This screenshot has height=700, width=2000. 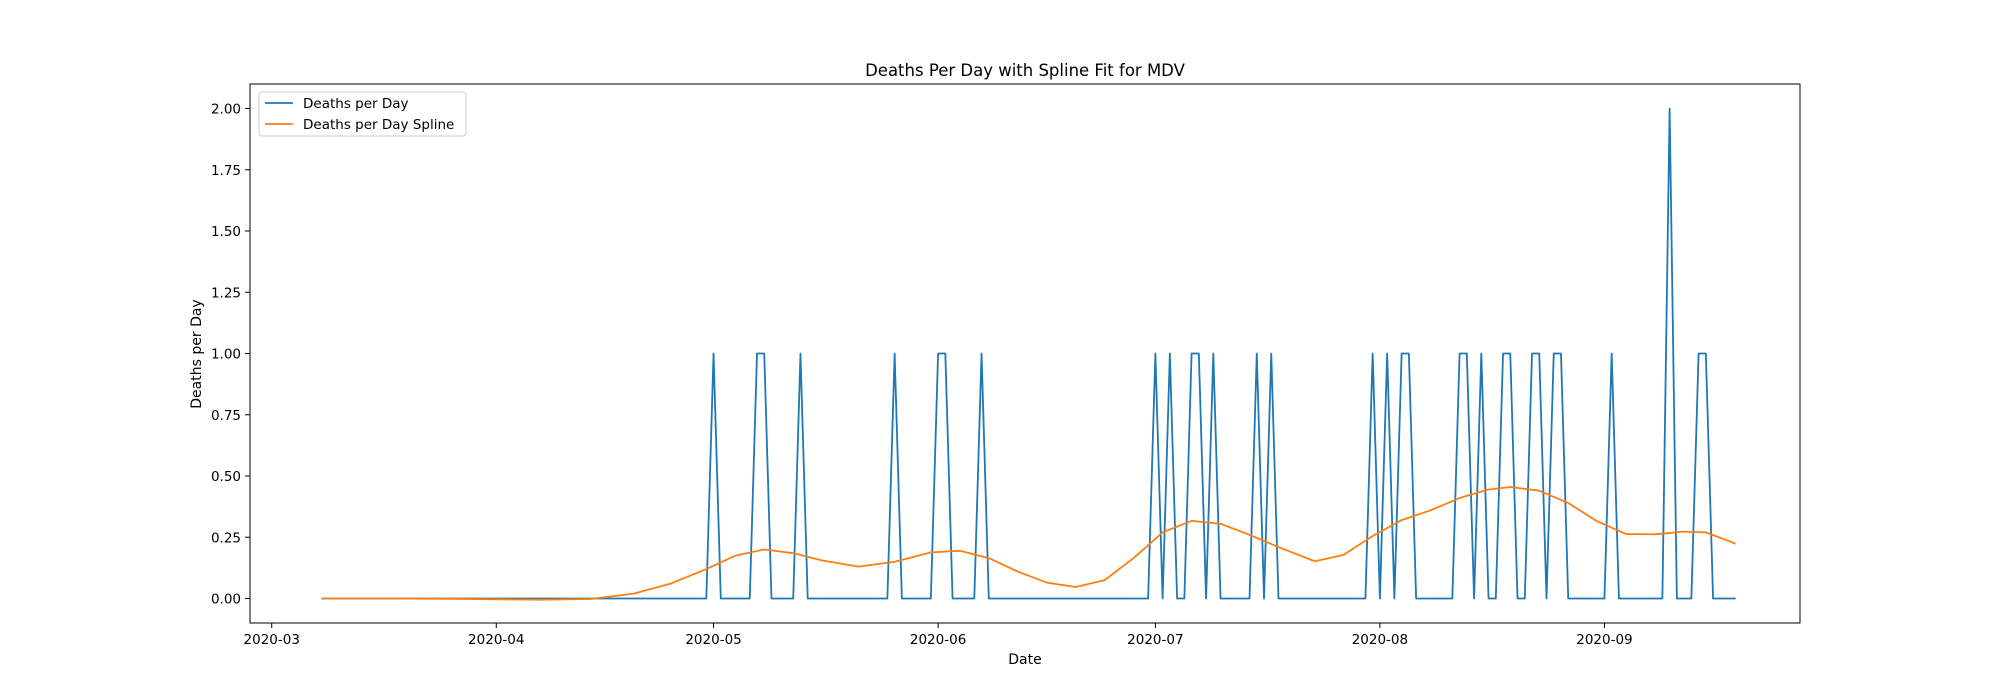 What do you see at coordinates (226, 416) in the screenshot?
I see `y-tick-label: 0.75` at bounding box center [226, 416].